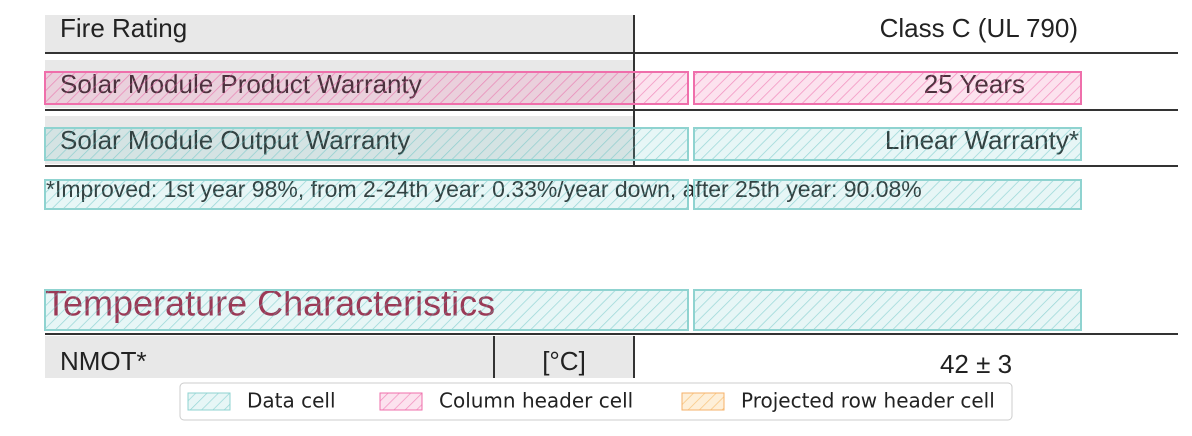  Describe the element at coordinates (536, 401) in the screenshot. I see `legend-label: Column header cell` at that location.